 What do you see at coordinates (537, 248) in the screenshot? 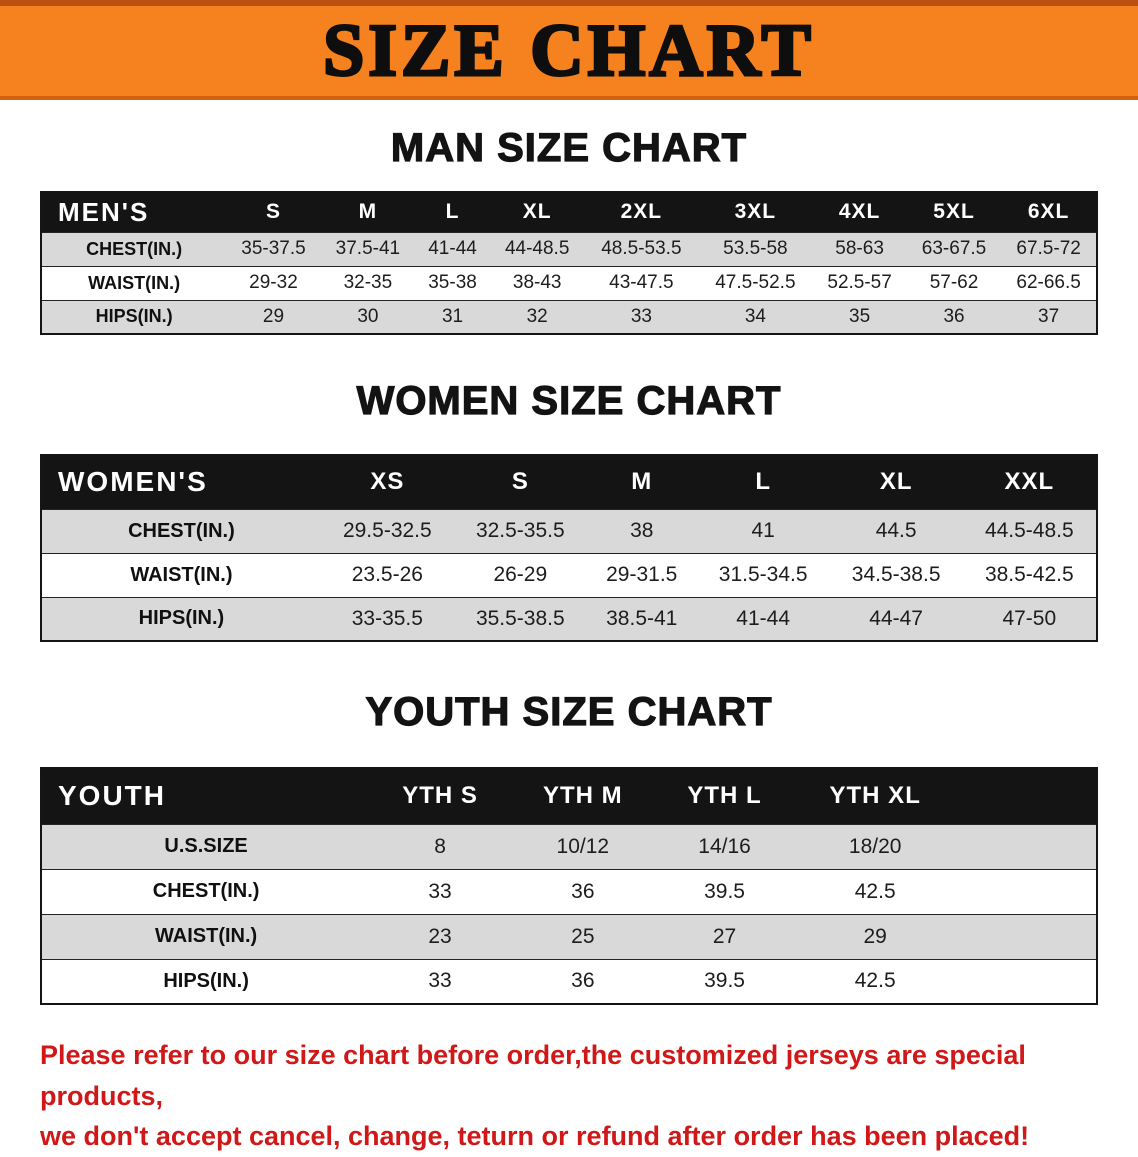
I see `value-cell: 44-48.5` at bounding box center [537, 248].